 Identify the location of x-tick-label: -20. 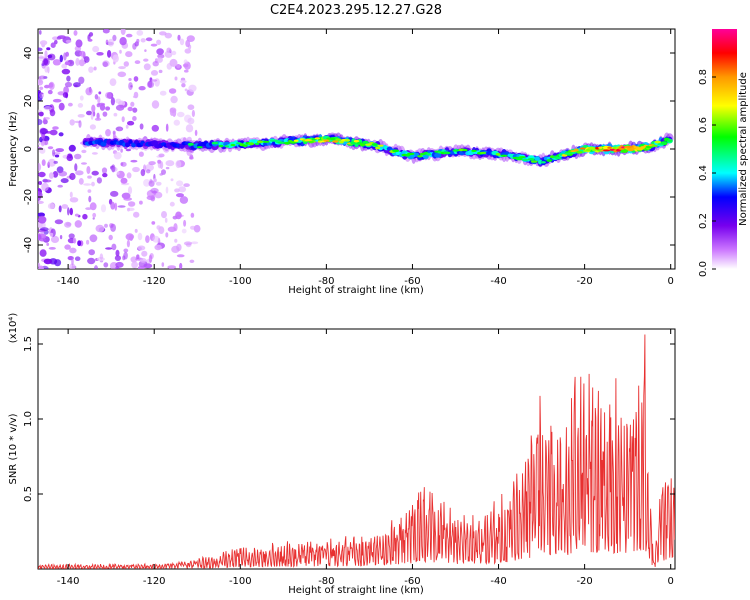
(584, 581).